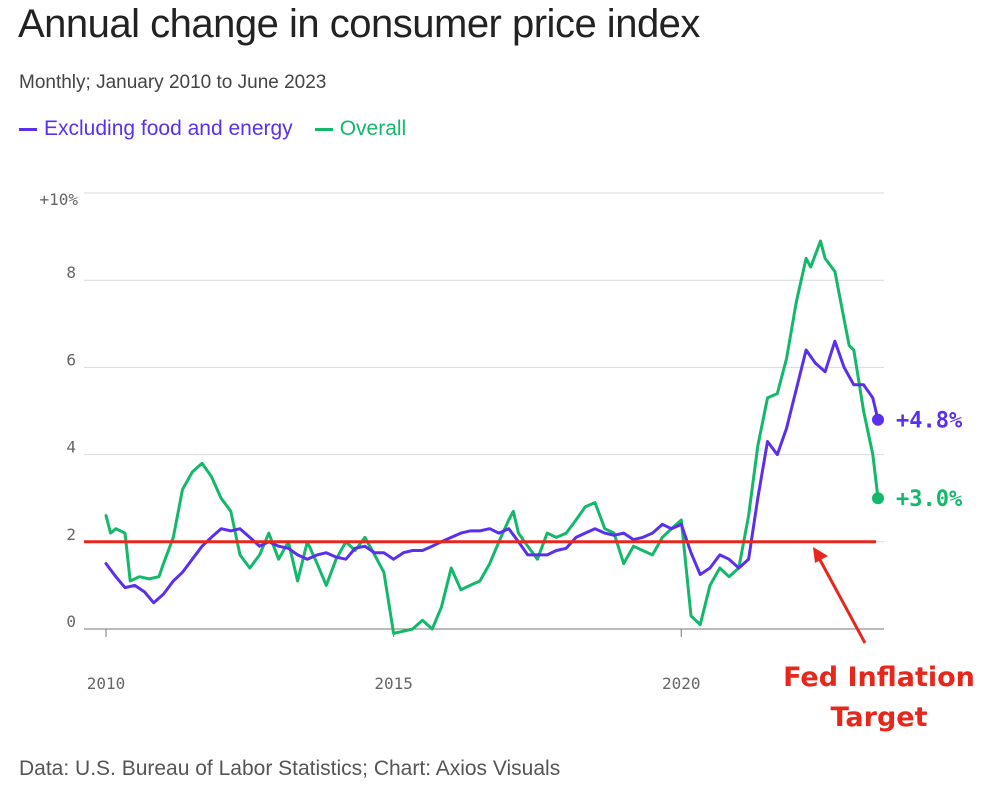  What do you see at coordinates (71, 534) in the screenshot?
I see `y-tick-label: 2` at bounding box center [71, 534].